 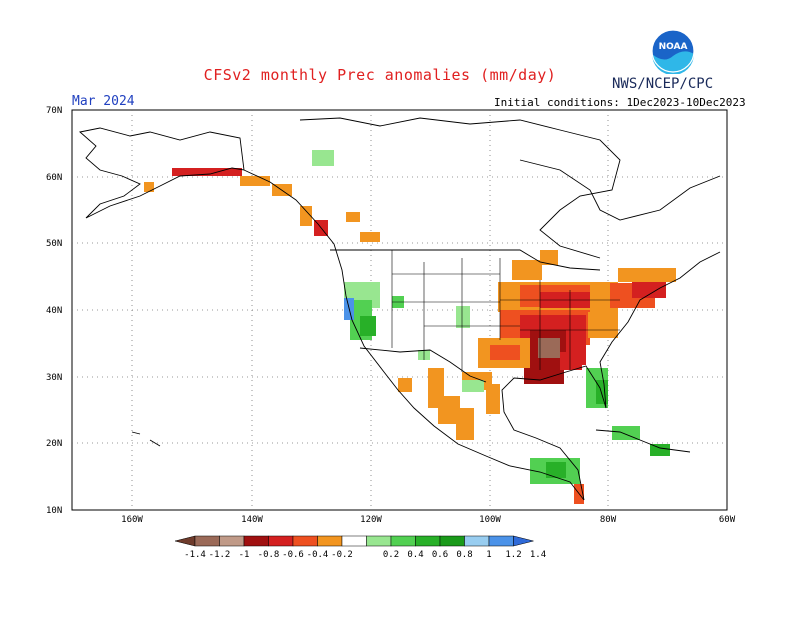 I want to click on legend-tick-label: 0.6, so click(x=440, y=555).